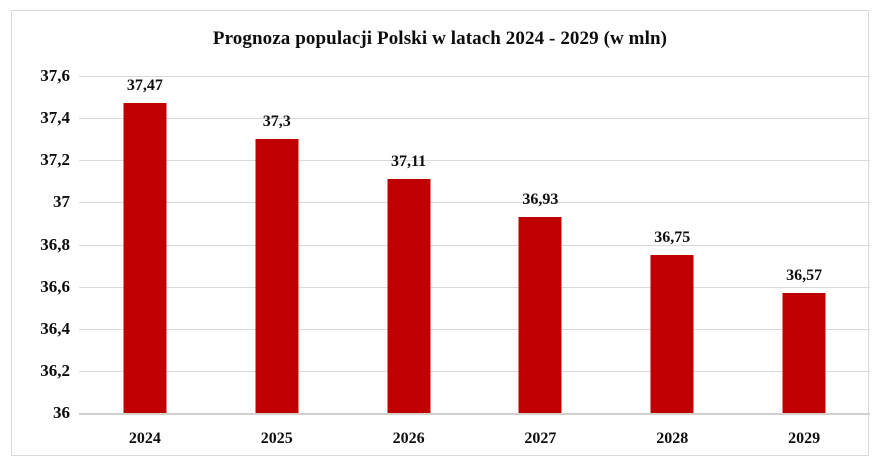 The height and width of the screenshot is (470, 881). I want to click on bar-group: 37,11 2026, so click(409, 261).